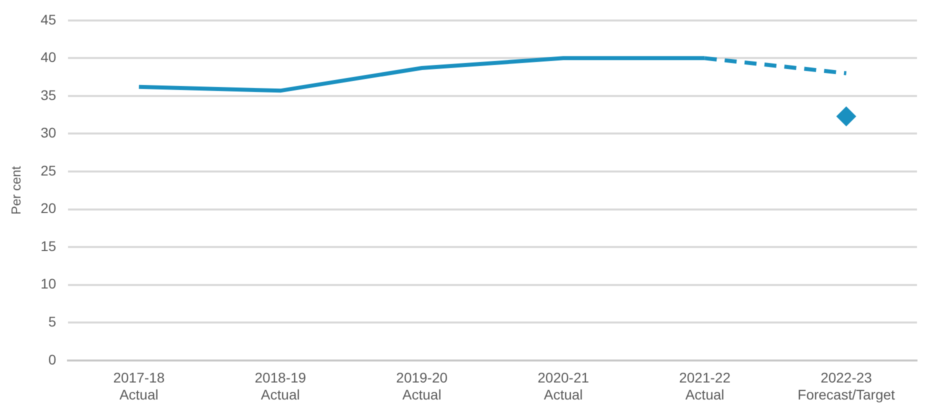 The image size is (937, 414). Describe the element at coordinates (48, 132) in the screenshot. I see `y-tick-label: 30` at that location.